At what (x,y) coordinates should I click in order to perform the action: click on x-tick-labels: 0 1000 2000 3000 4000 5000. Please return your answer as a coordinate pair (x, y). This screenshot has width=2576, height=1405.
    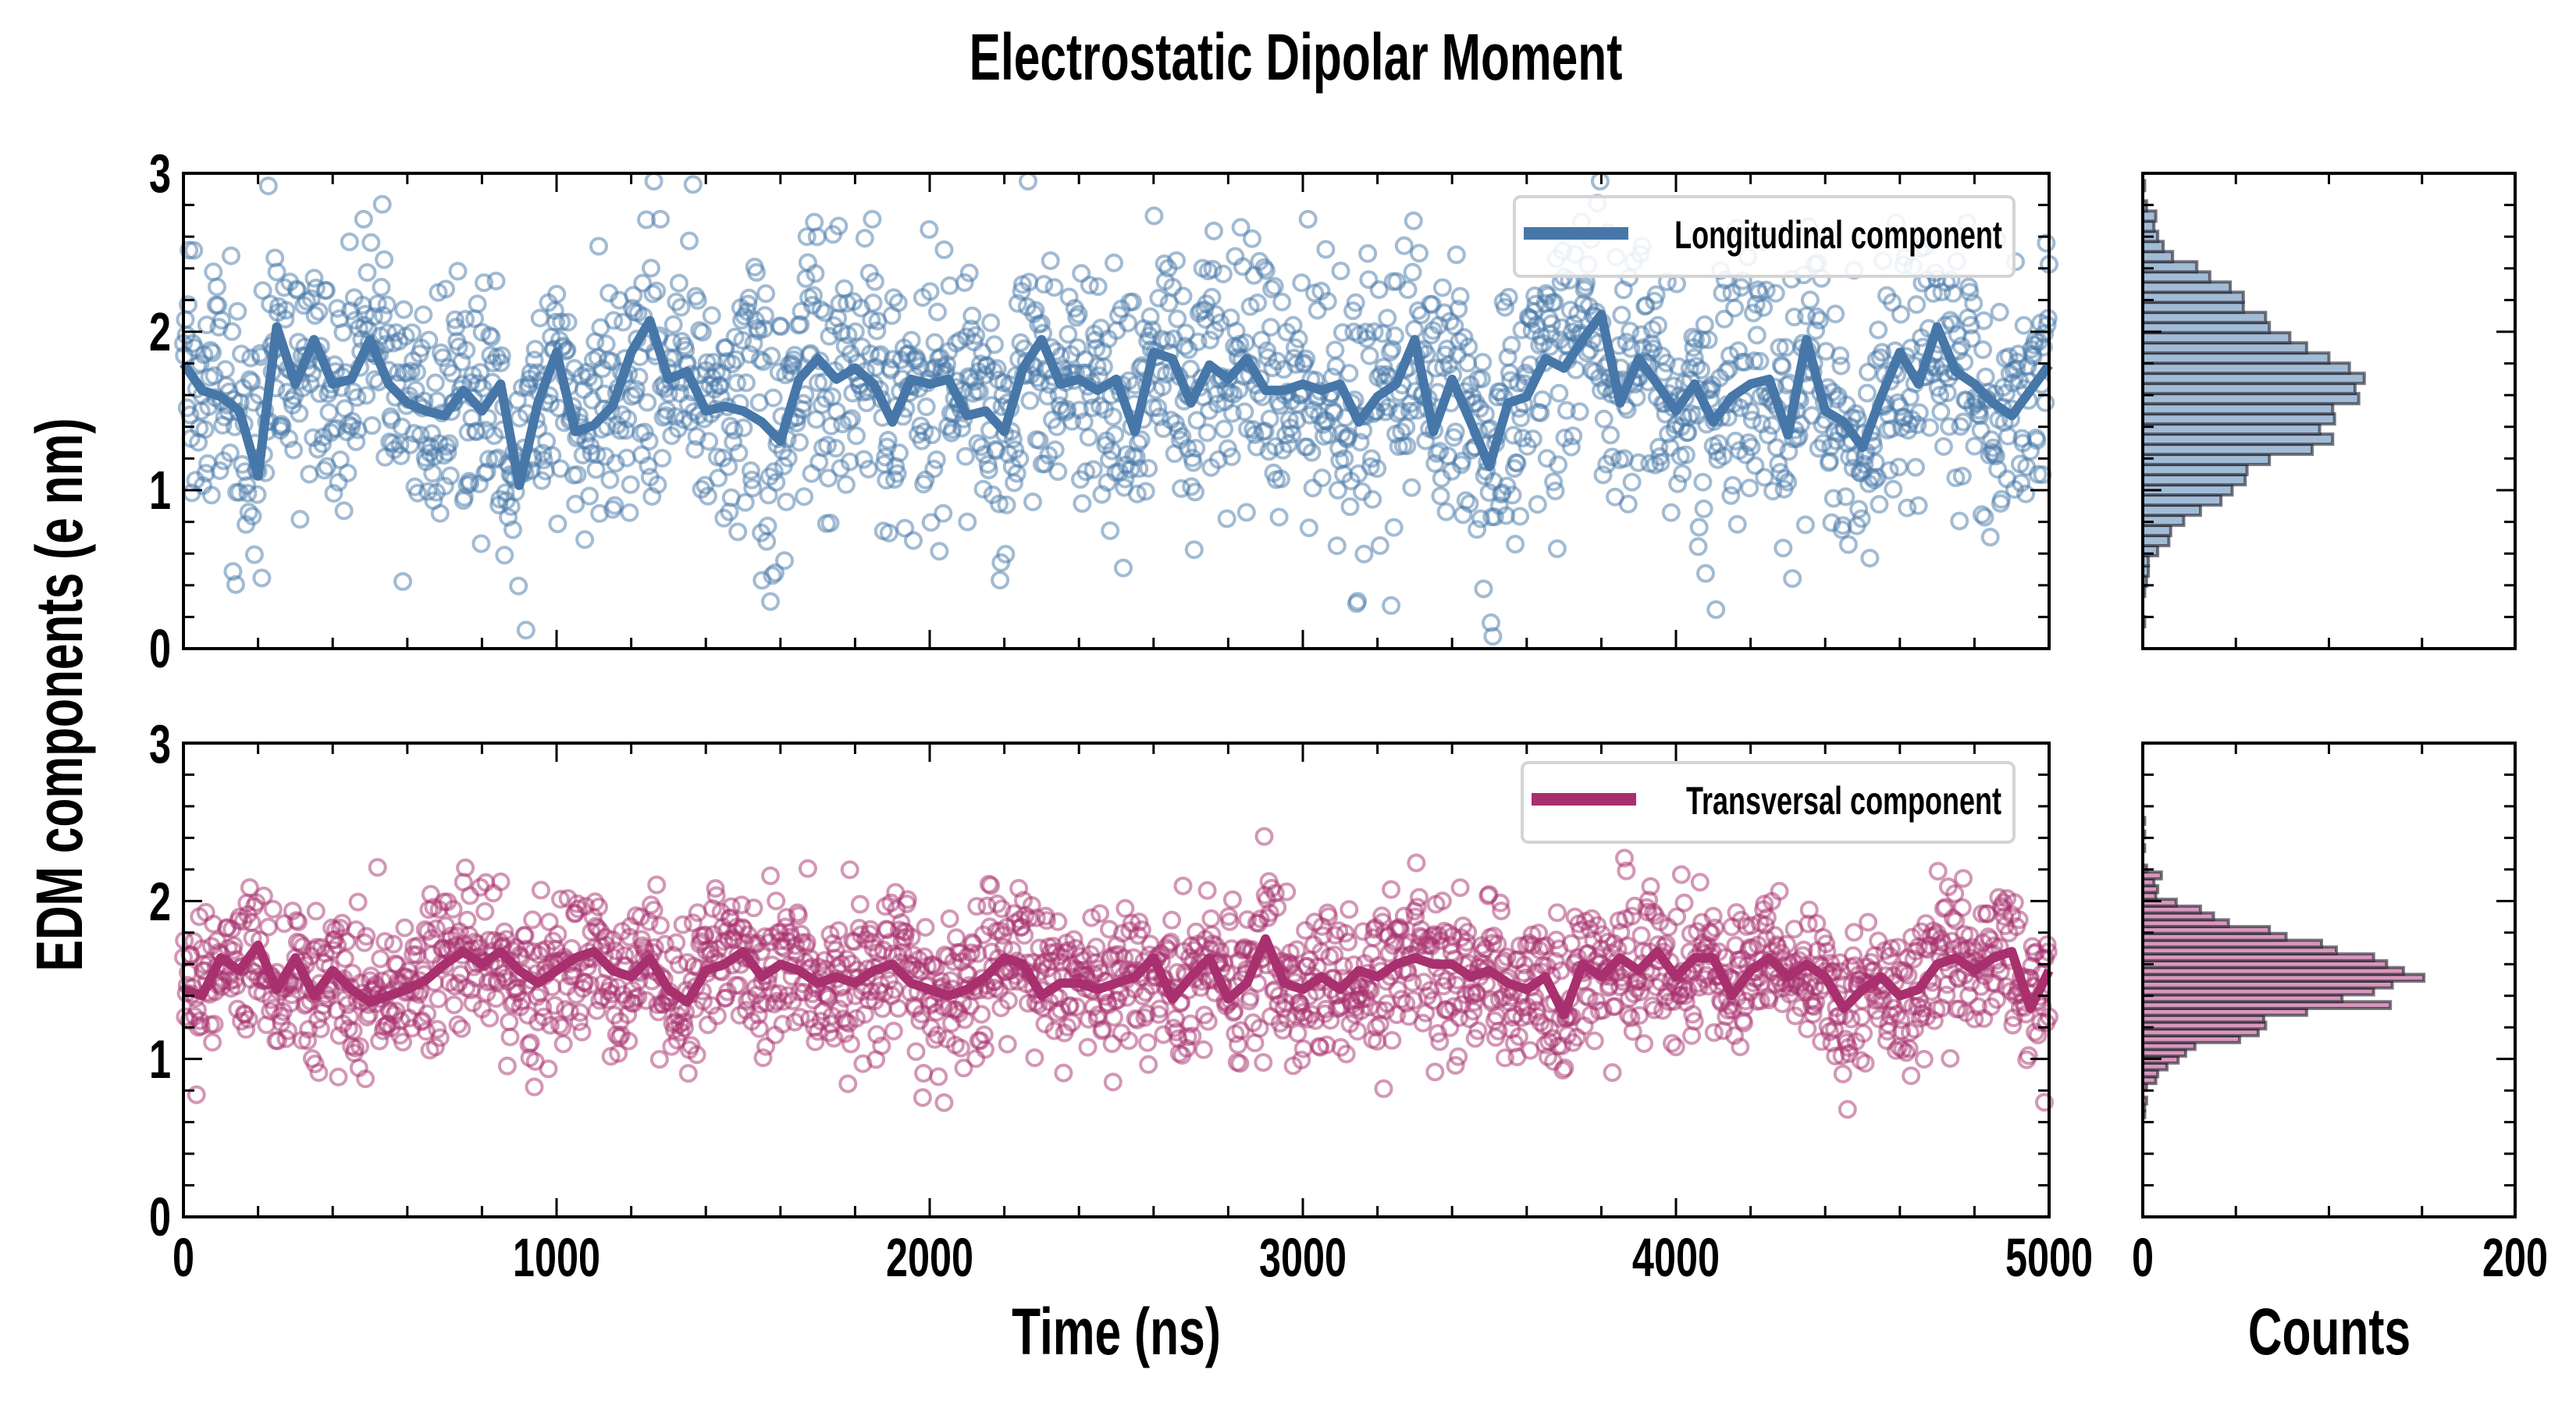
    Looking at the image, I should click on (1133, 1257).